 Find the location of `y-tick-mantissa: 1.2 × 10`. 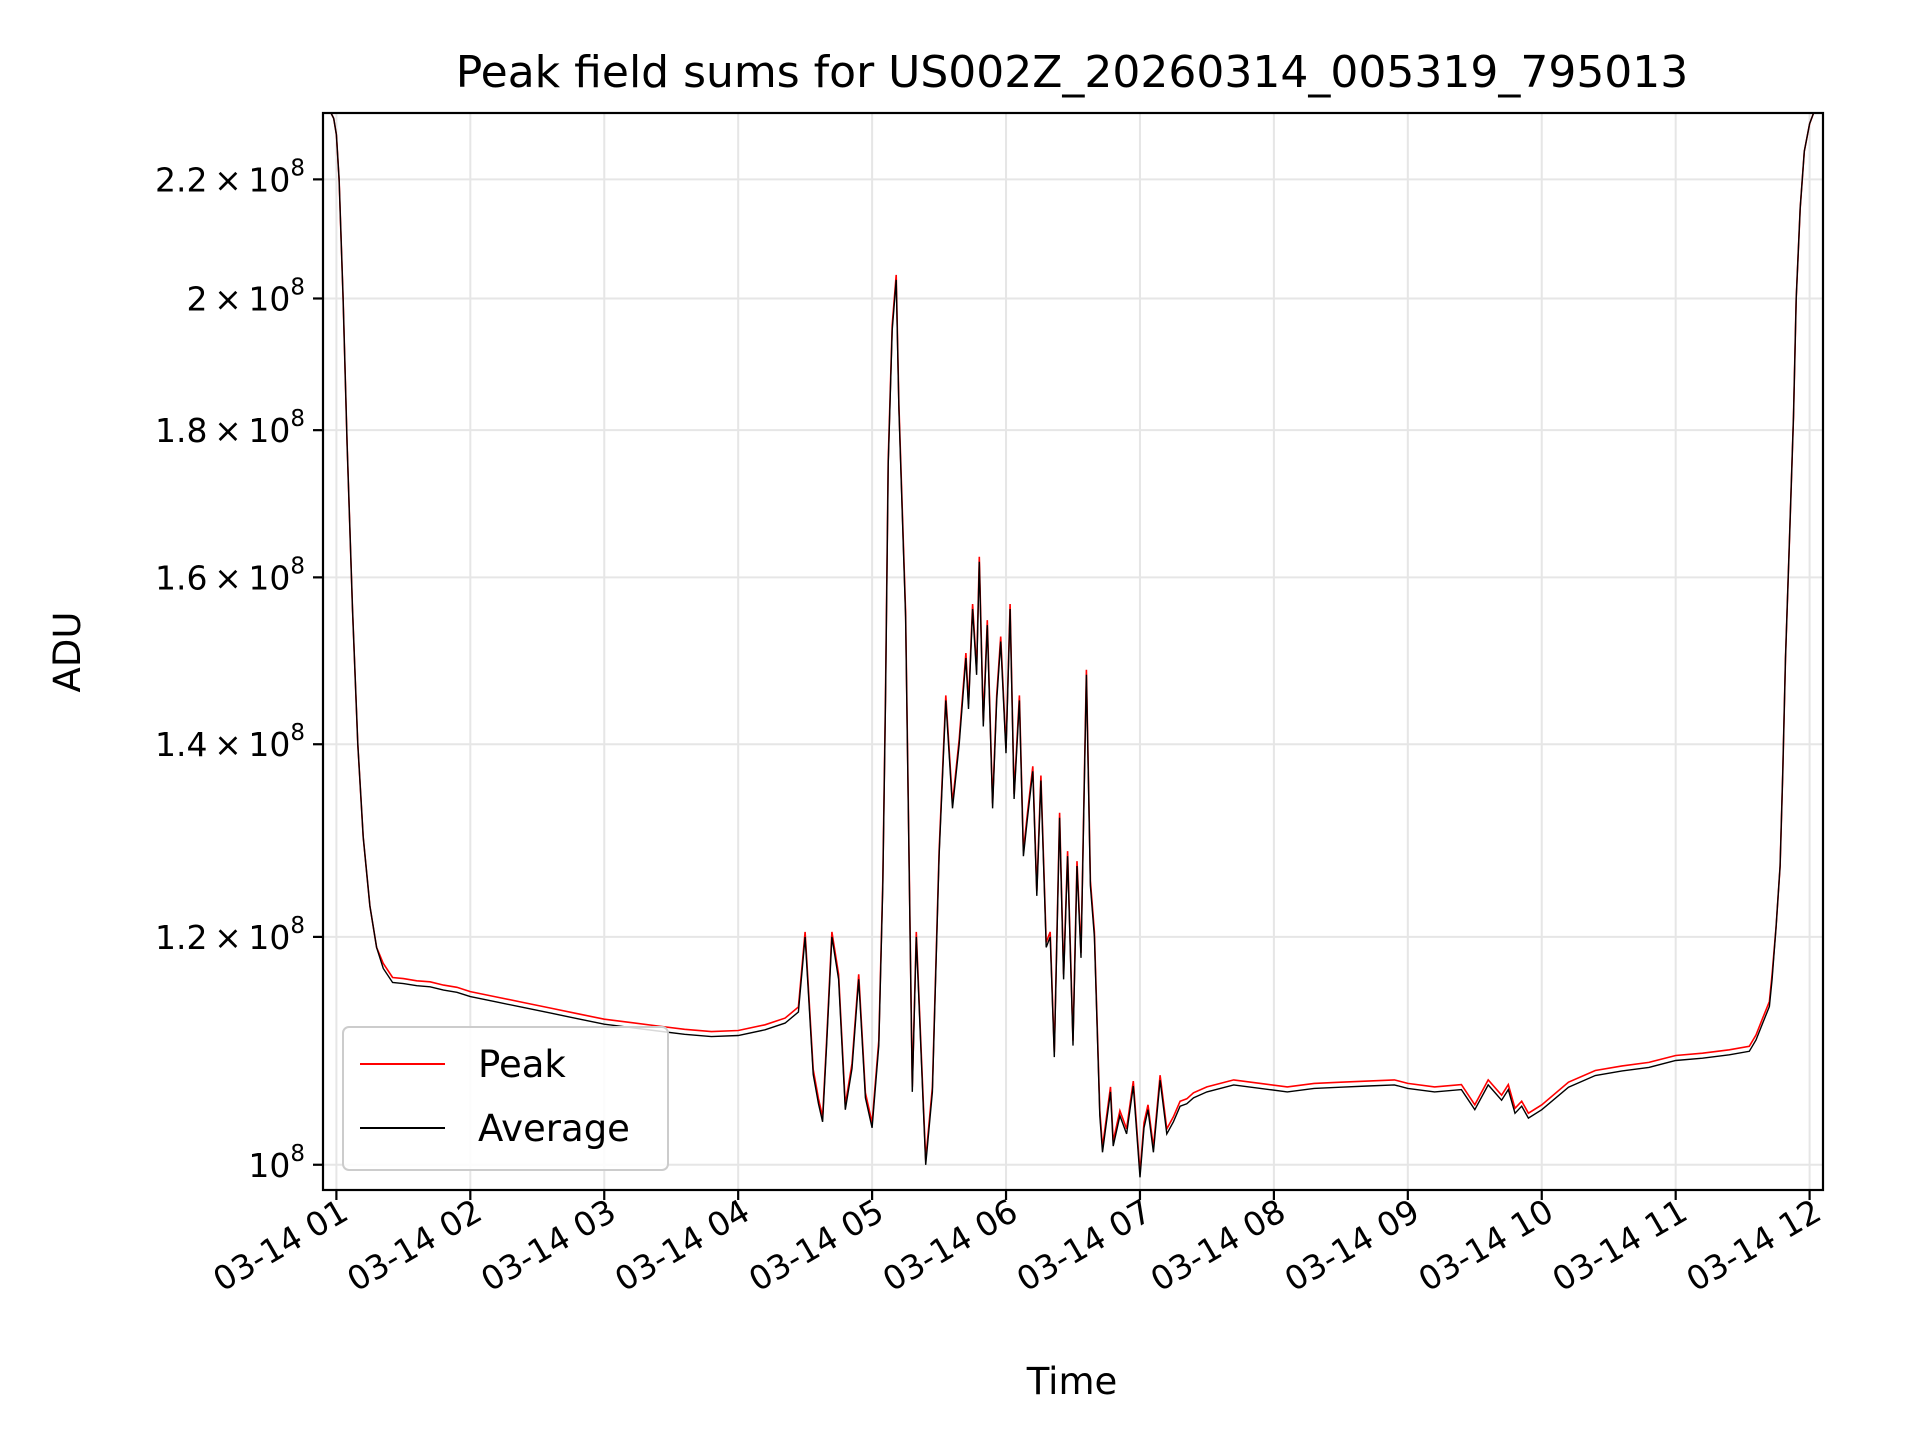

y-tick-mantissa: 1.2 × 10 is located at coordinates (222, 937).